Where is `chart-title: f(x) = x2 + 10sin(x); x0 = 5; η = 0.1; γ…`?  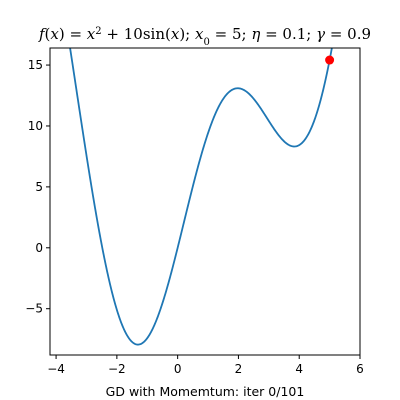 chart-title: f(x) = x2 + 10sin(x); x0 = 5; η = 0.1; γ… is located at coordinates (204, 36).